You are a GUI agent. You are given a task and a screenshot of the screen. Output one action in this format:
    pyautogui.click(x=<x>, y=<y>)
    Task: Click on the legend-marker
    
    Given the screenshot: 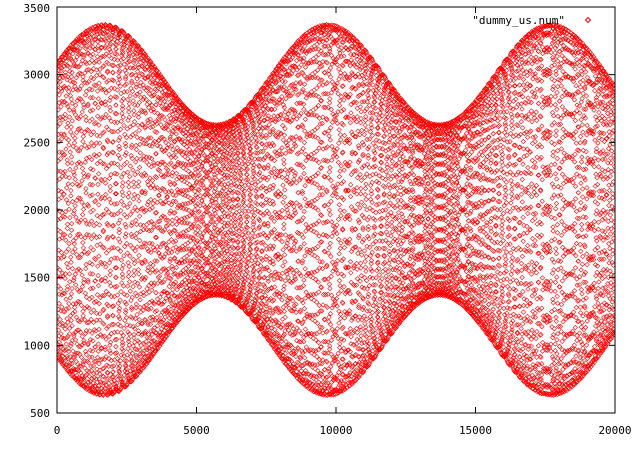 What is the action you would take?
    pyautogui.click(x=588, y=20)
    